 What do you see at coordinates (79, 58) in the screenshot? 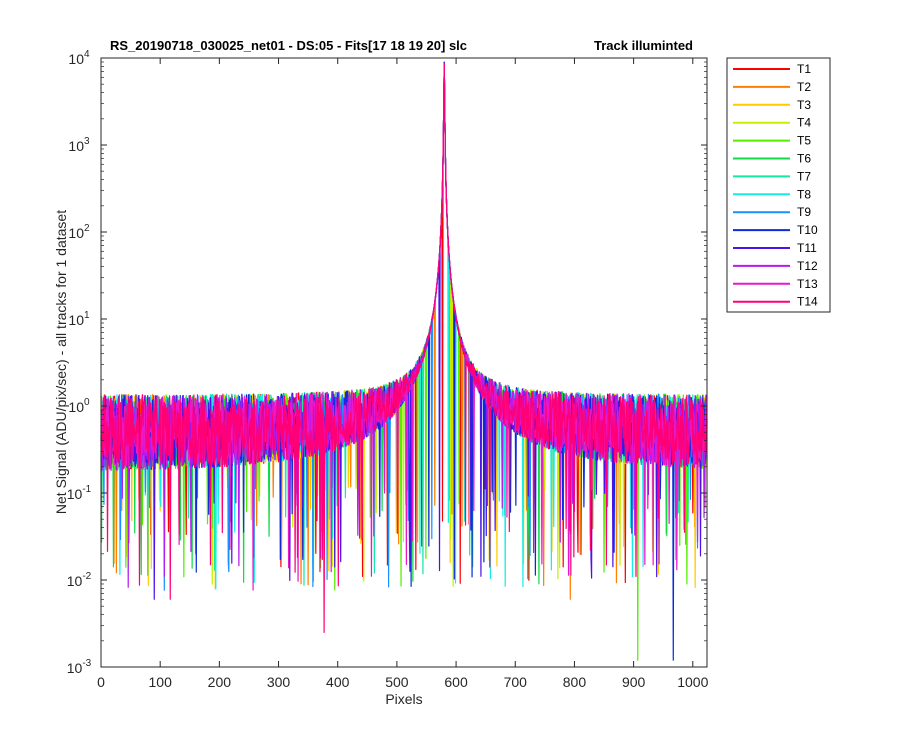
I see `y-tick-label: 10⁴` at bounding box center [79, 58].